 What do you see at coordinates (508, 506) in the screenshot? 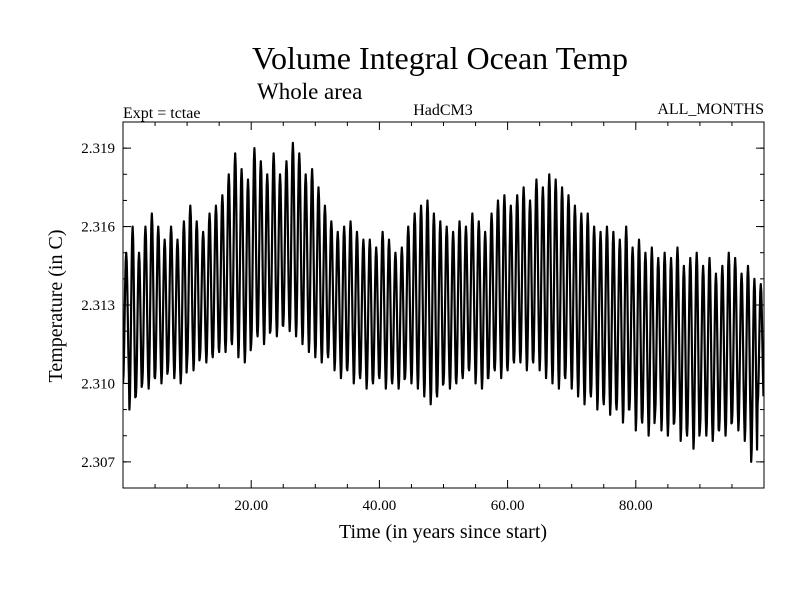
I see `x-tick-label: 60.00` at bounding box center [508, 506].